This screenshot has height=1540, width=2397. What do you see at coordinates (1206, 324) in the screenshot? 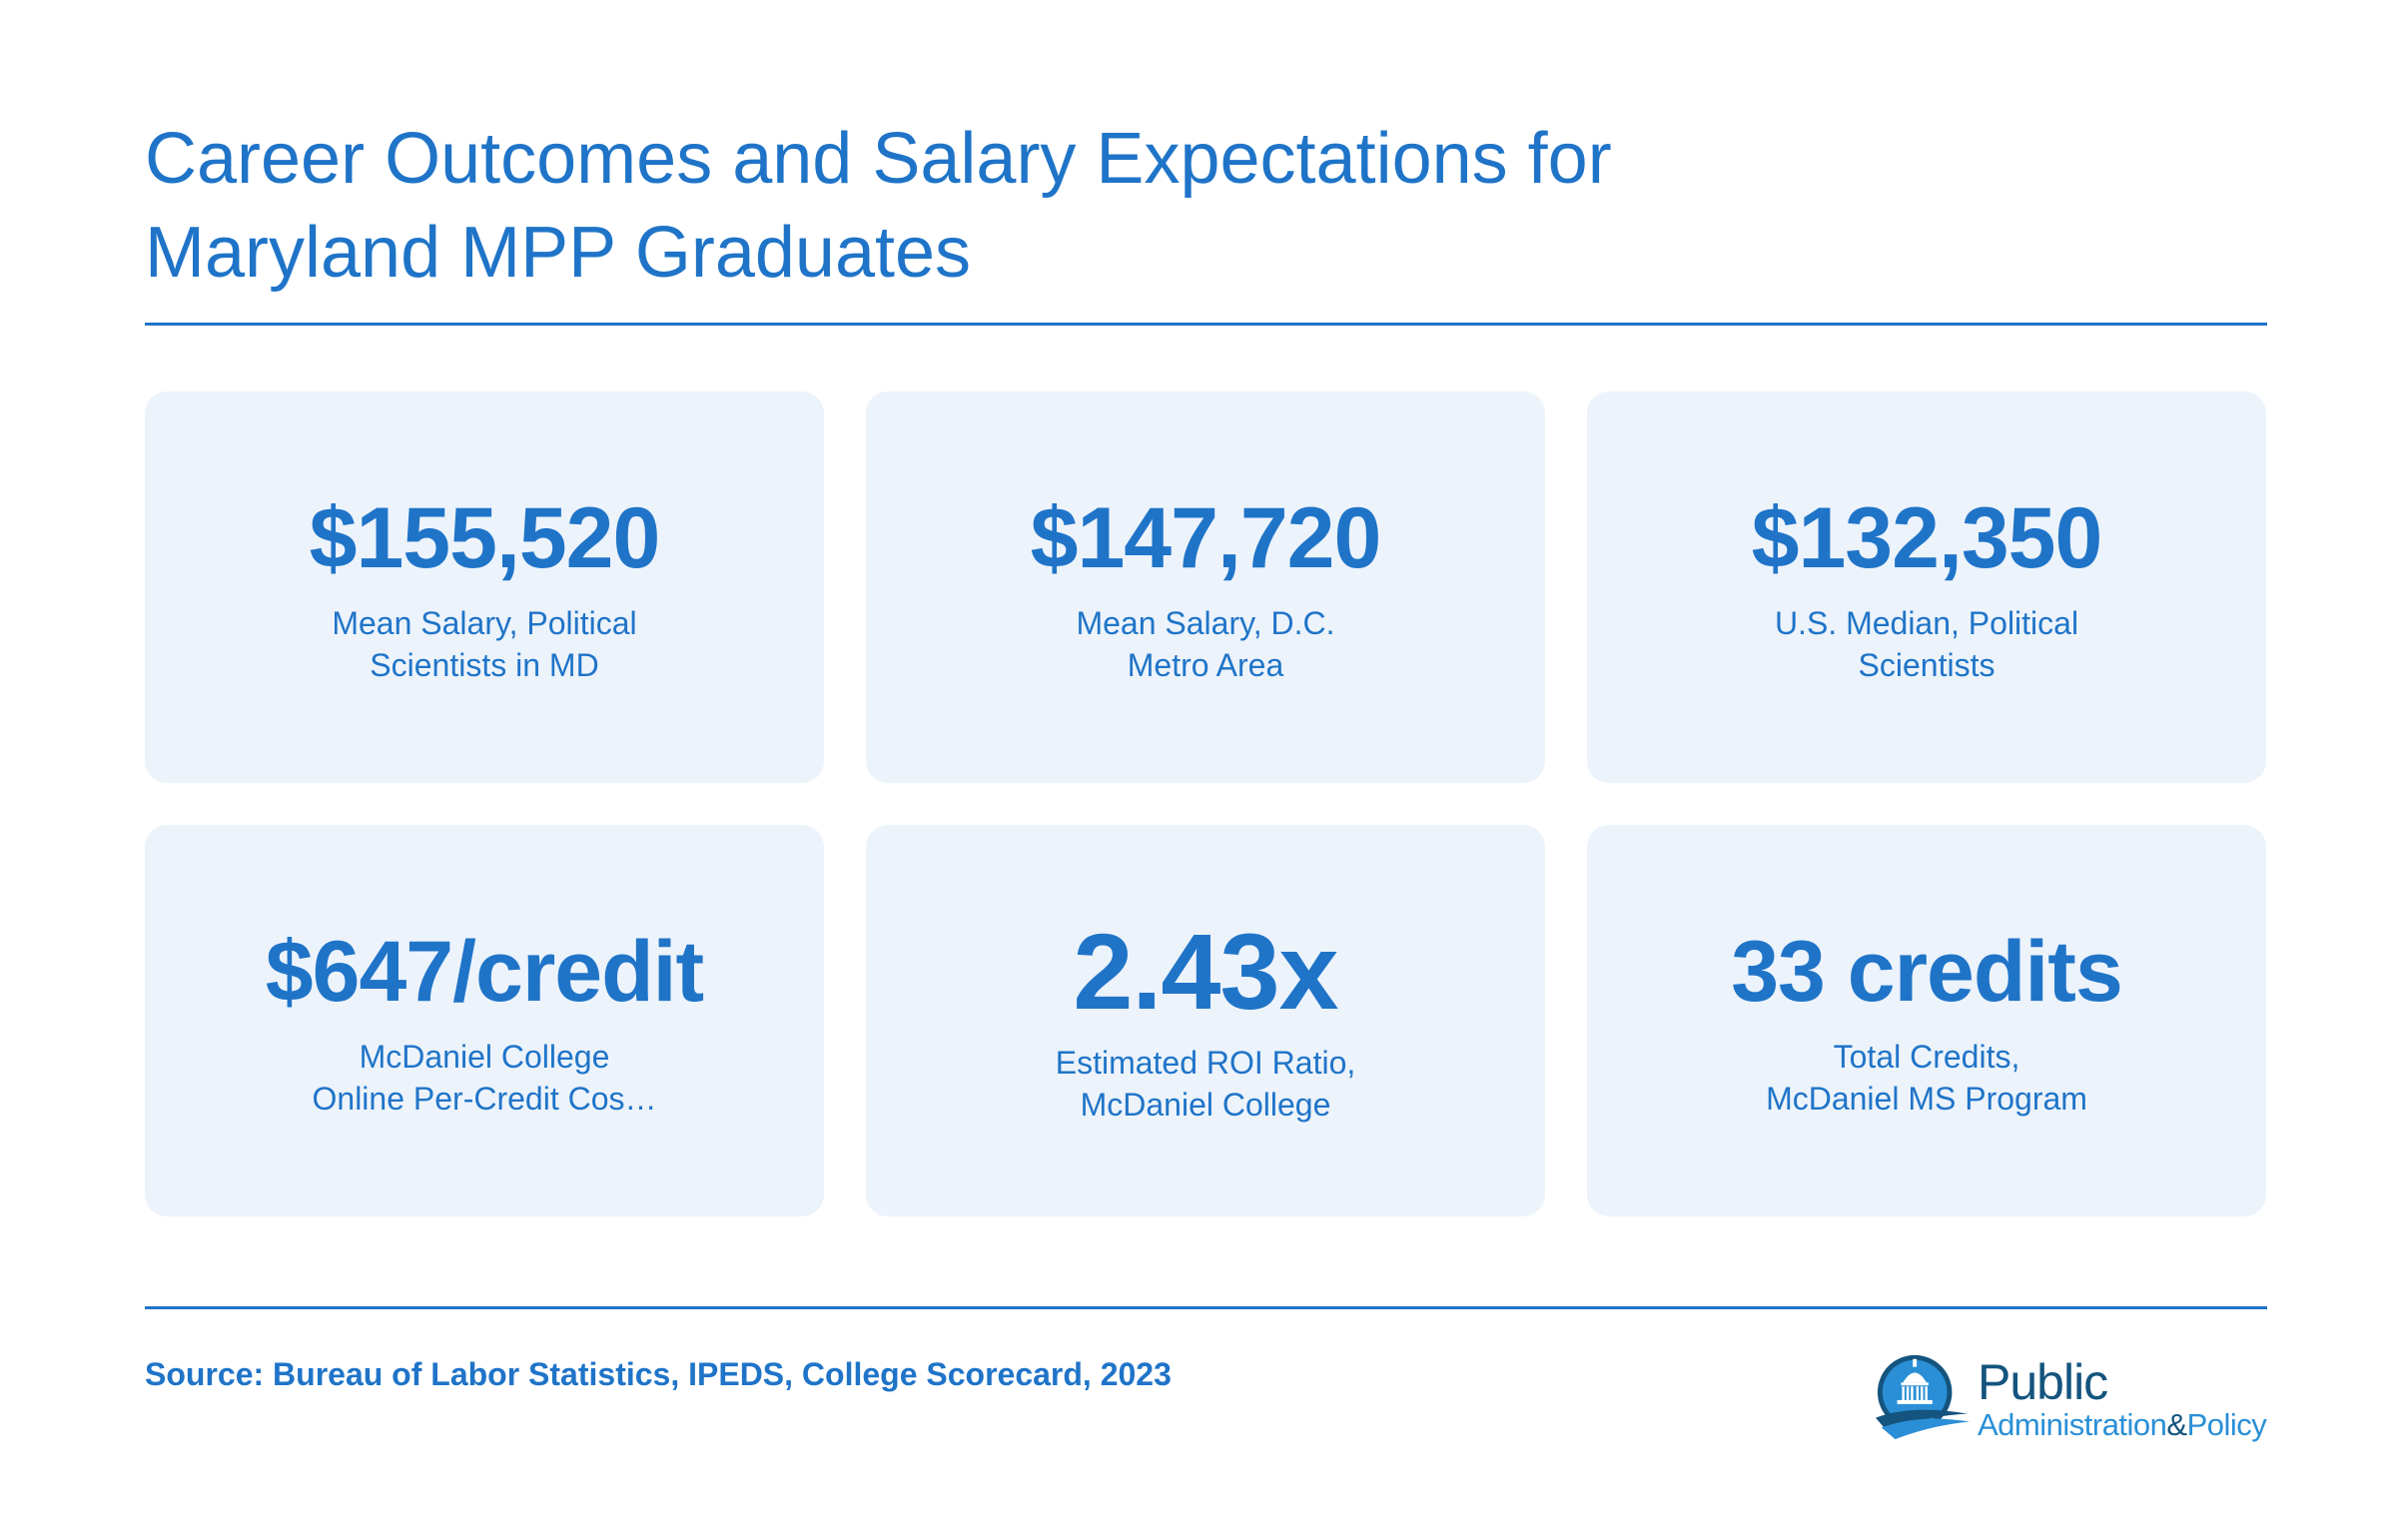
I see `top-divider` at bounding box center [1206, 324].